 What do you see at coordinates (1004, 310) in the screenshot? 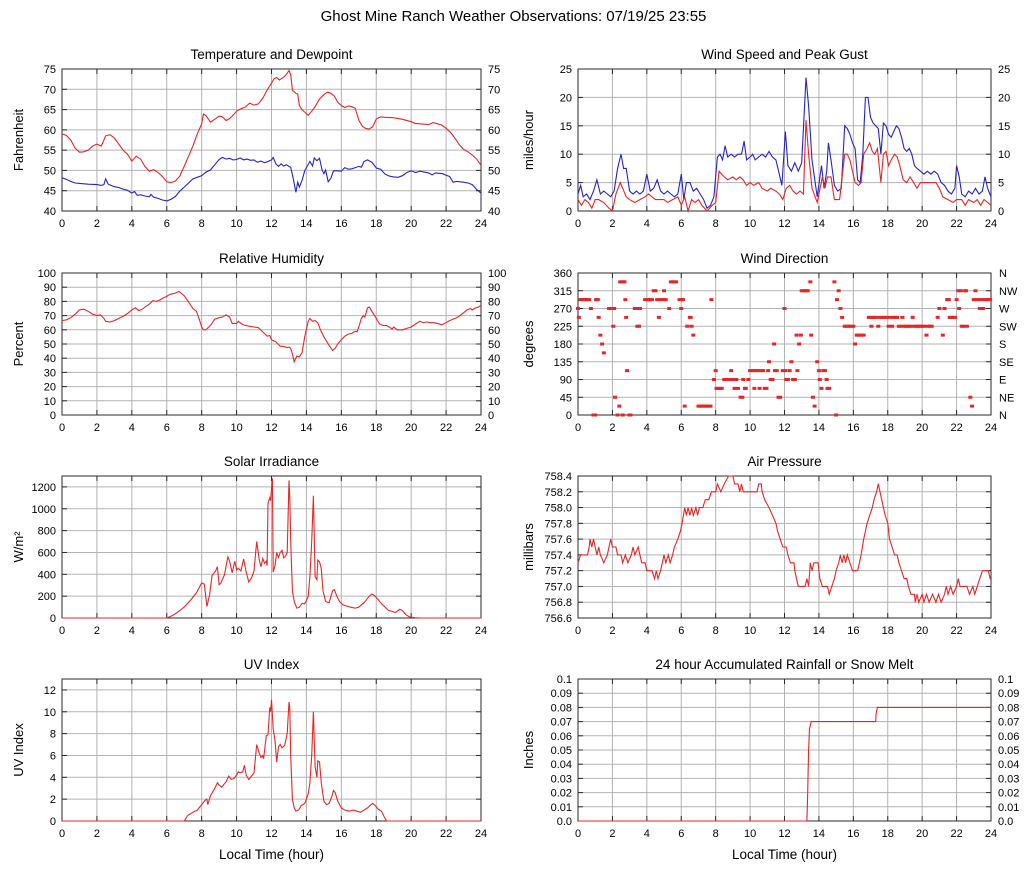
I see `svg-text: W` at bounding box center [1004, 310].